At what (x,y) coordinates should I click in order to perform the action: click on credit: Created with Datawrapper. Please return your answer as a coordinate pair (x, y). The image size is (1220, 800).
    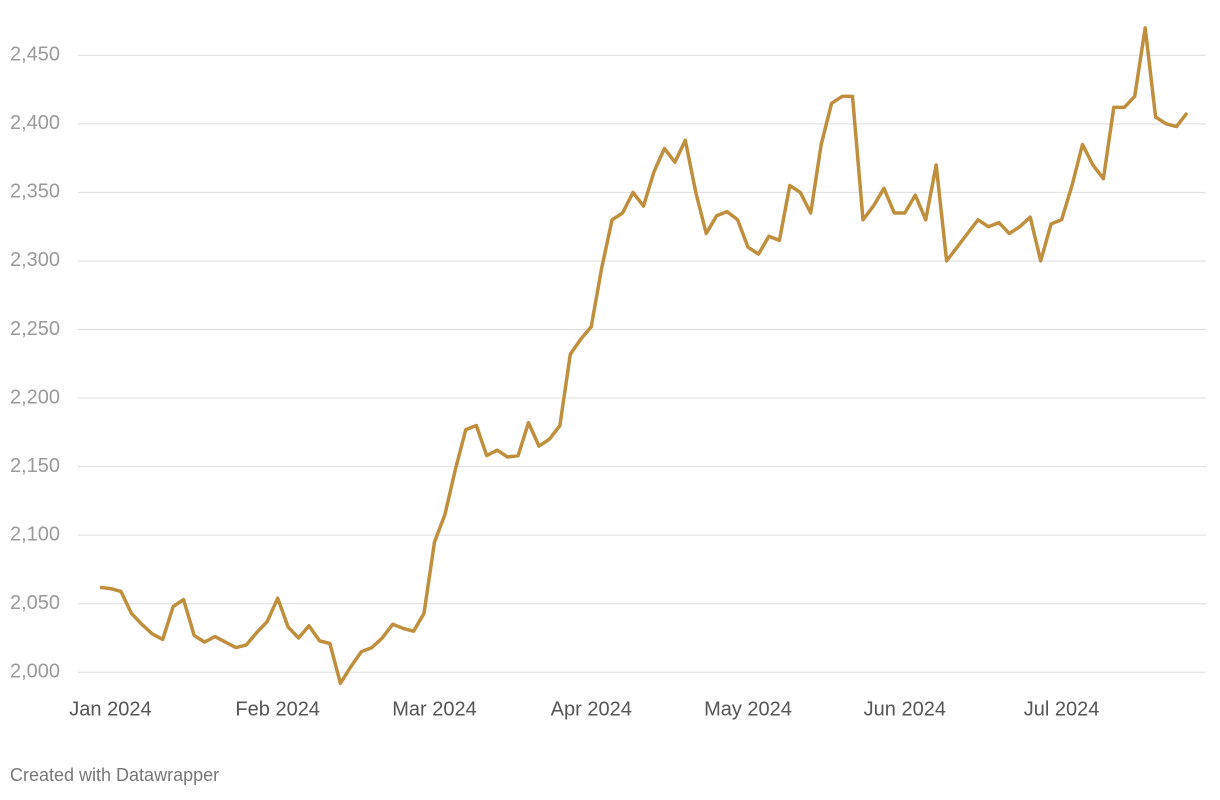
    Looking at the image, I should click on (114, 775).